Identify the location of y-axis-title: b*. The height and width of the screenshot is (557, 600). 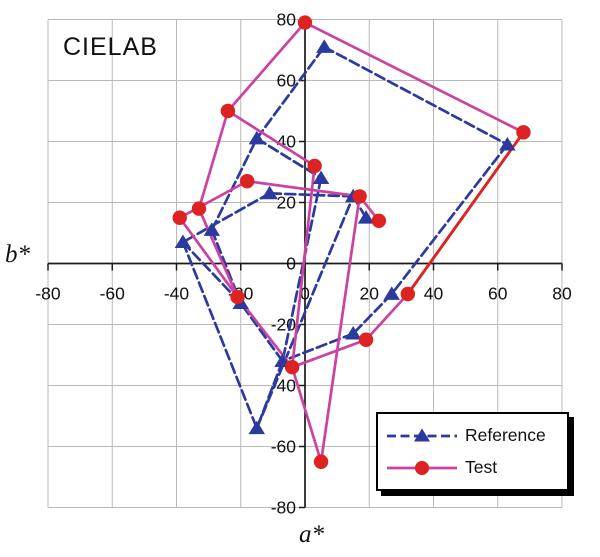
(17, 254).